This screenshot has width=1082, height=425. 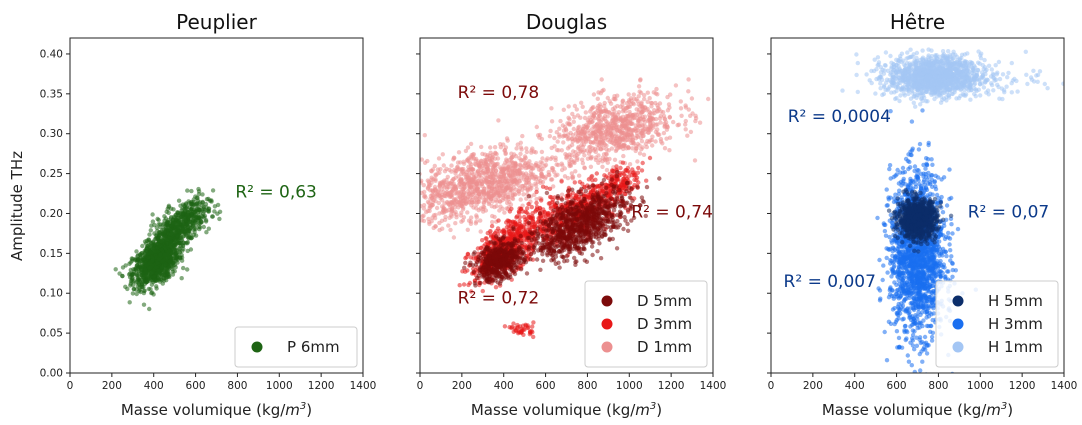 What do you see at coordinates (51, 214) in the screenshot?
I see `y-tick-label: 0.20` at bounding box center [51, 214].